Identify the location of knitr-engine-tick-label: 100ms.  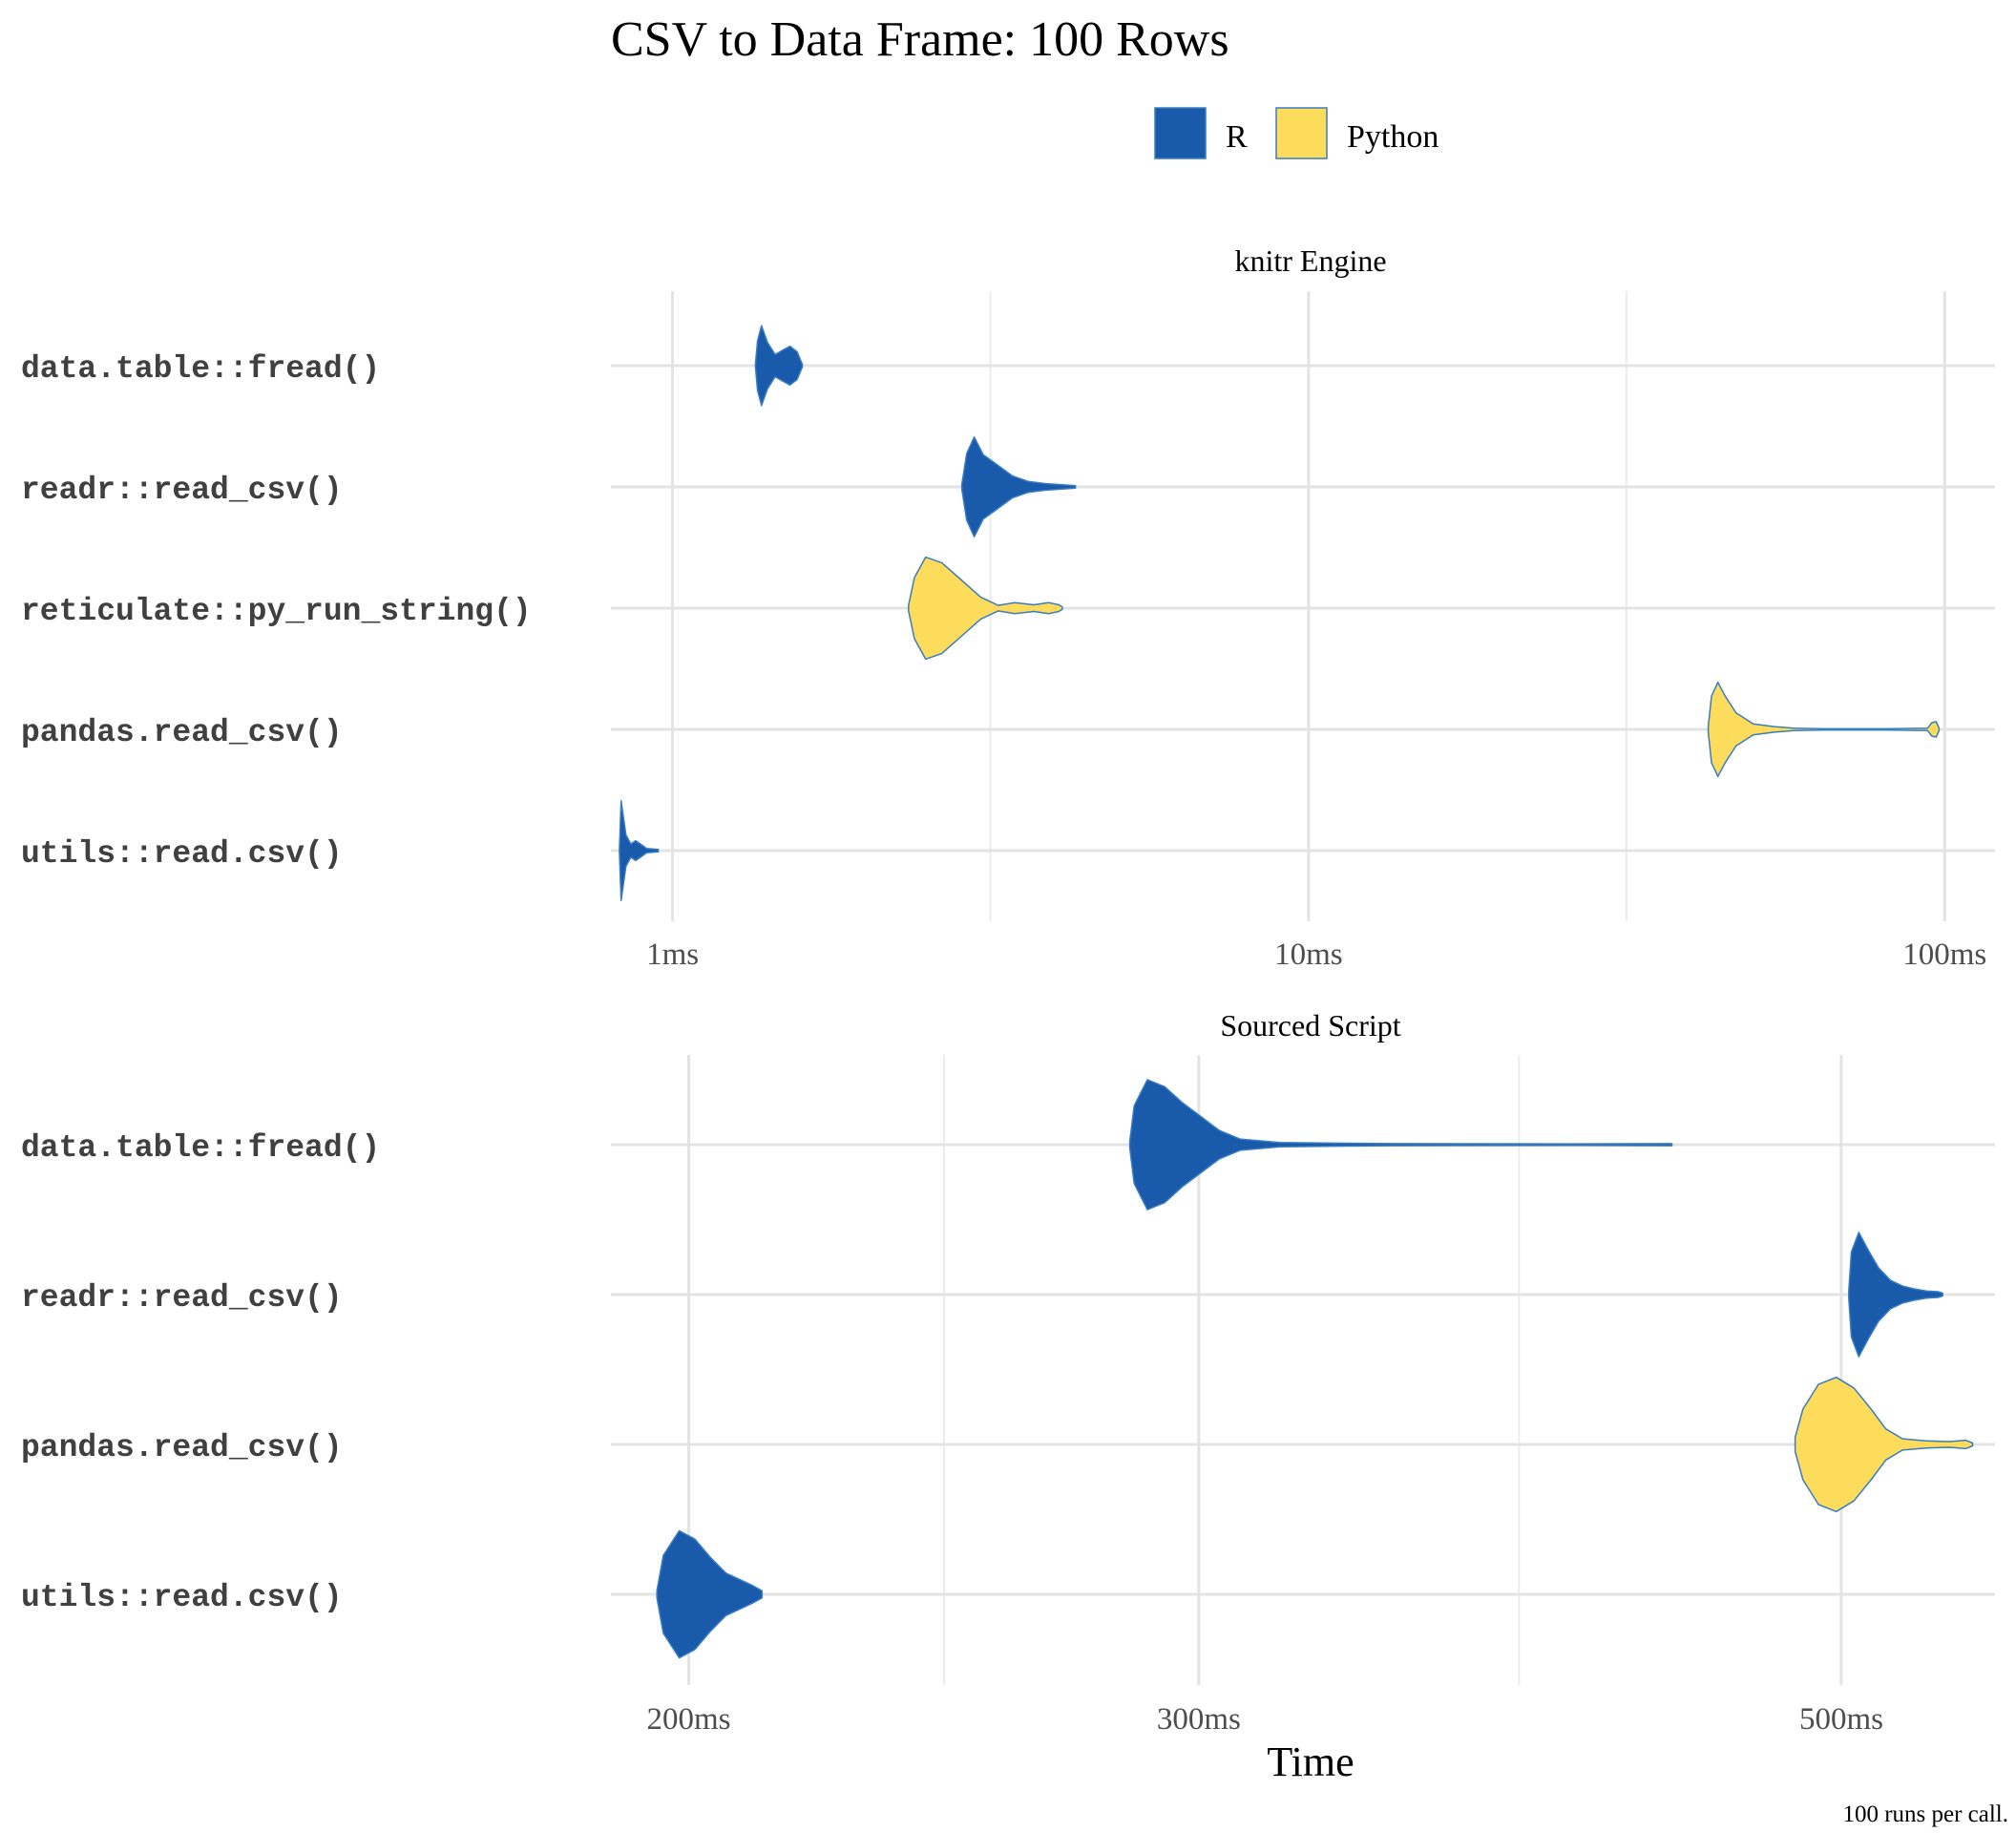
(1944, 955).